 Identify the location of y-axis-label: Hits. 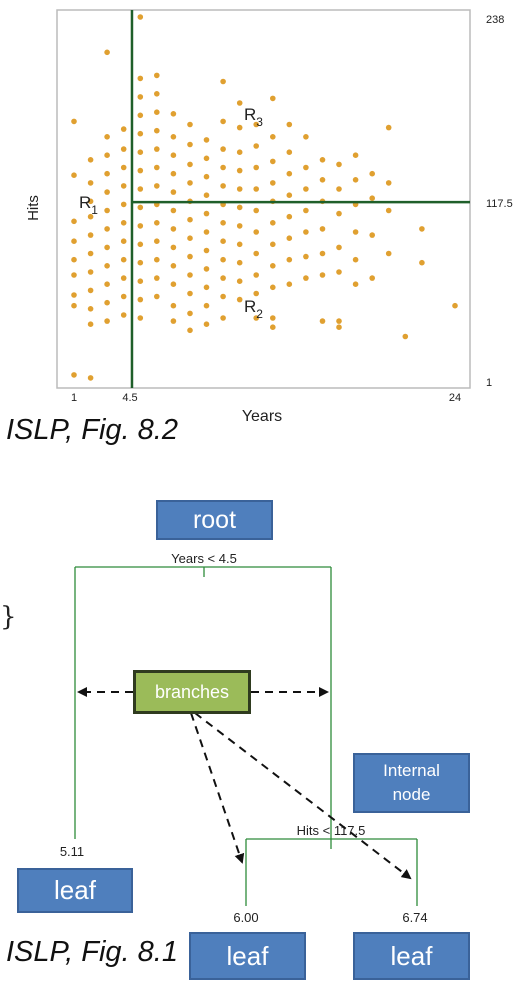
(33, 208).